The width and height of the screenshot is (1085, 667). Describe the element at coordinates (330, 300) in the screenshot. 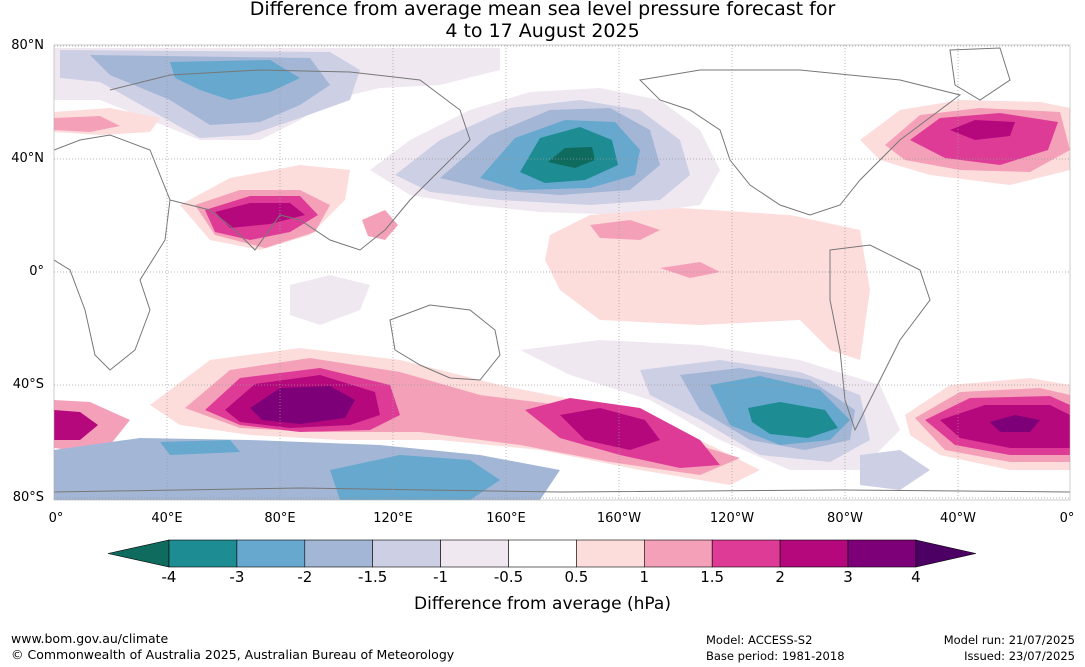

I see `anomaly-indian-ocean-negative` at that location.